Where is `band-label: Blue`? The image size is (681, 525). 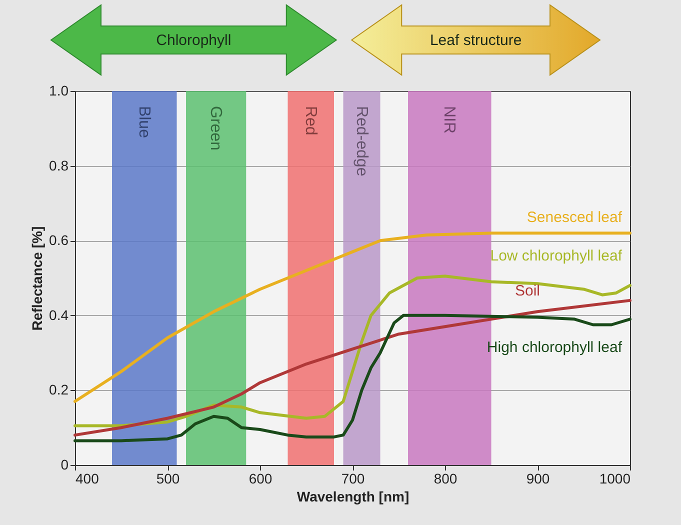
band-label: Blue is located at coordinates (143, 122).